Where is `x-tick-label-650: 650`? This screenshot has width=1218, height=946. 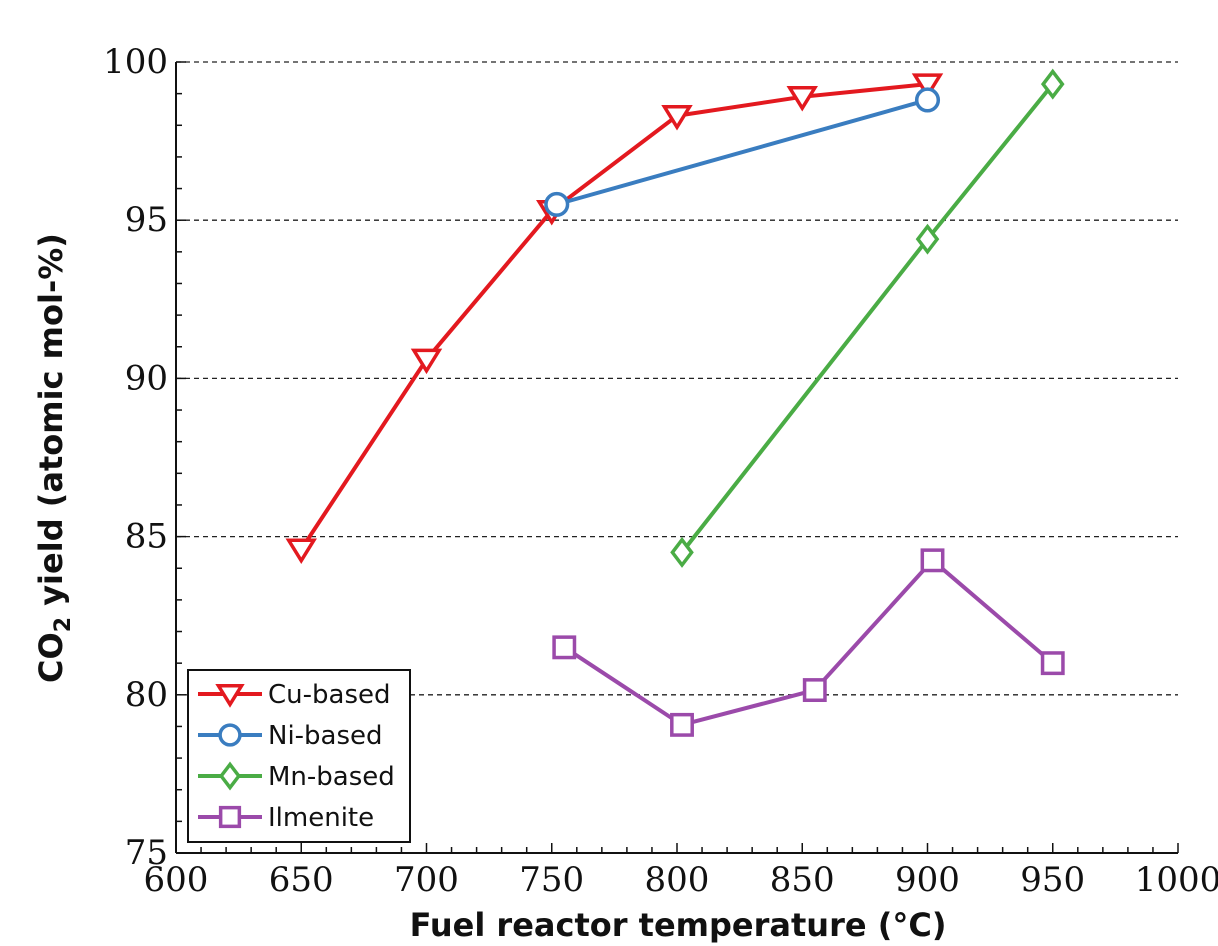 x-tick-label-650: 650 is located at coordinates (301, 880).